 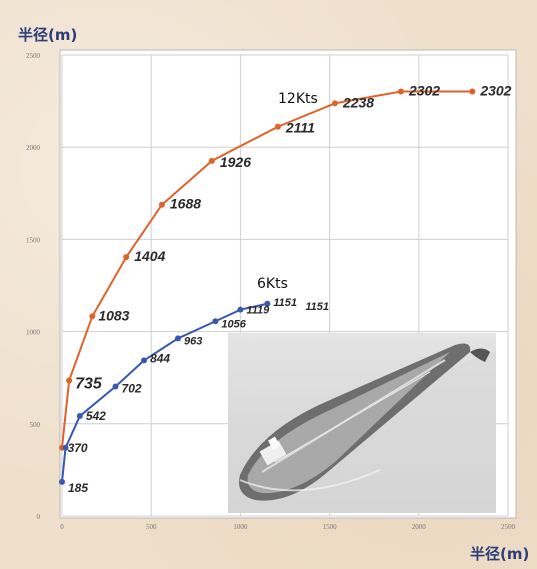 I want to click on data-label: 370, so click(x=78, y=448).